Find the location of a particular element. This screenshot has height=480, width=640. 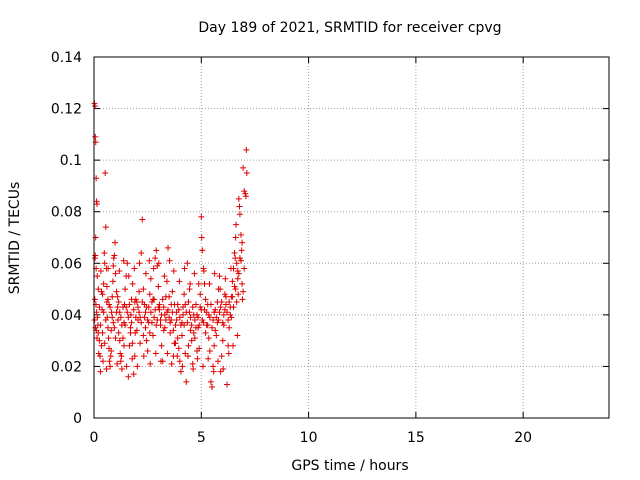

x-tick-label: 20 is located at coordinates (523, 438).